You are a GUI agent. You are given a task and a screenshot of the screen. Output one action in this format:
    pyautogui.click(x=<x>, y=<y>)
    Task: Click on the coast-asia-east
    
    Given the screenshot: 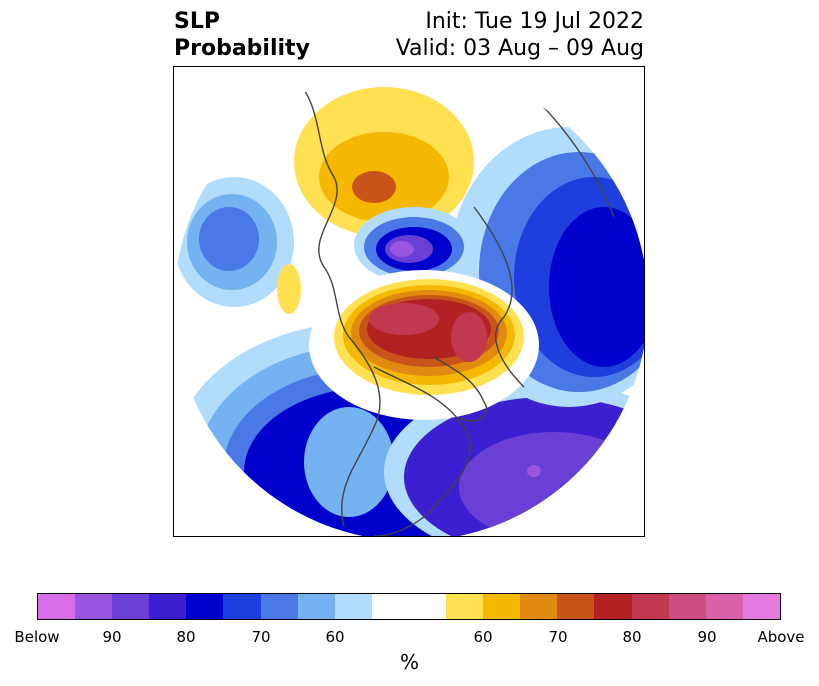 What is the action you would take?
    pyautogui.click(x=321, y=207)
    